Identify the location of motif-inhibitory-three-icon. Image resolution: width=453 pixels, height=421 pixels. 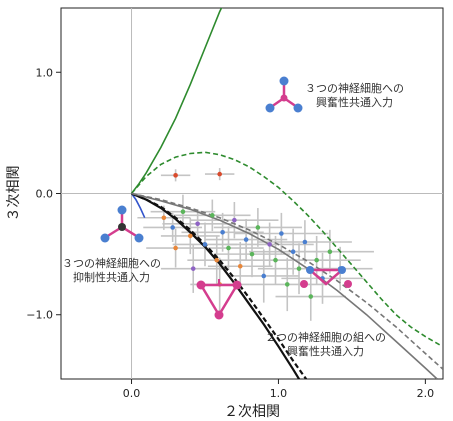
(122, 224).